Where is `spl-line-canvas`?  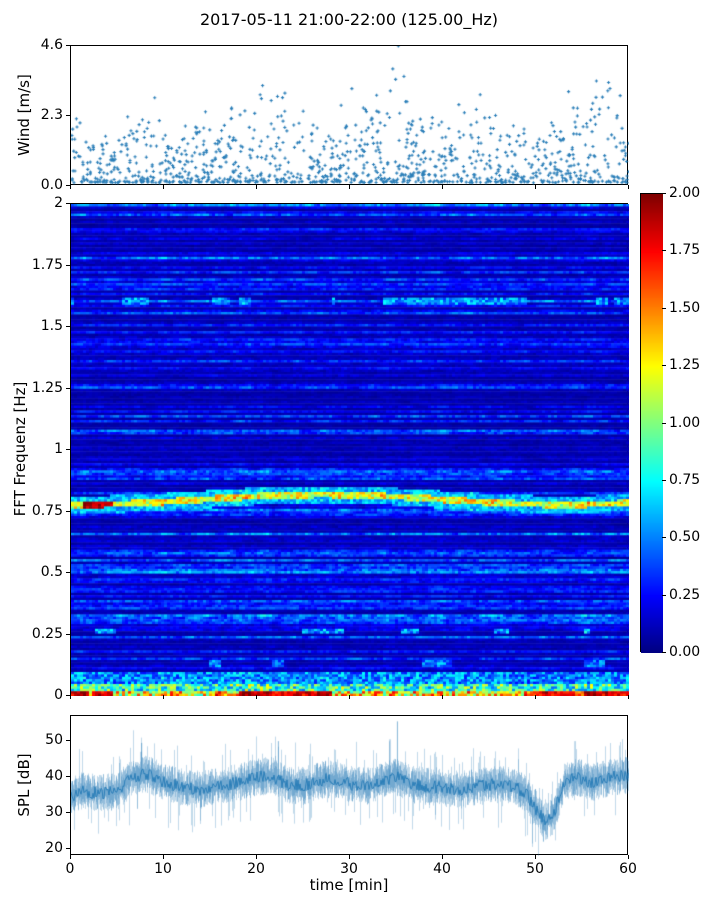
spl-line-canvas is located at coordinates (350, 786).